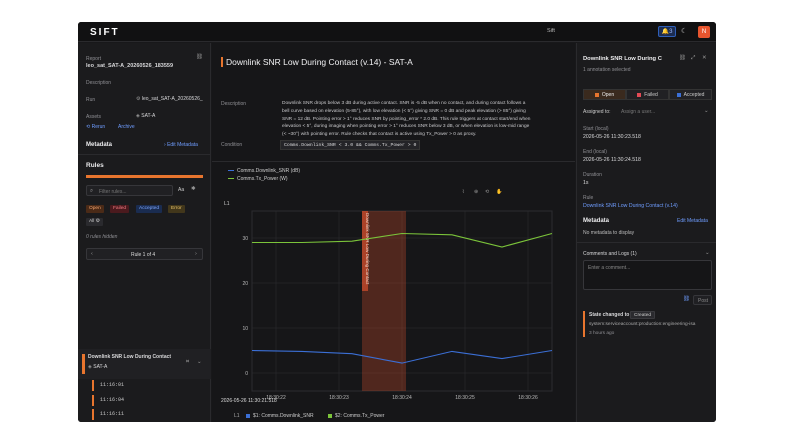  What do you see at coordinates (367, 249) in the screenshot?
I see `annotation-label: Downlink SNR Low During Contact` at bounding box center [367, 249].